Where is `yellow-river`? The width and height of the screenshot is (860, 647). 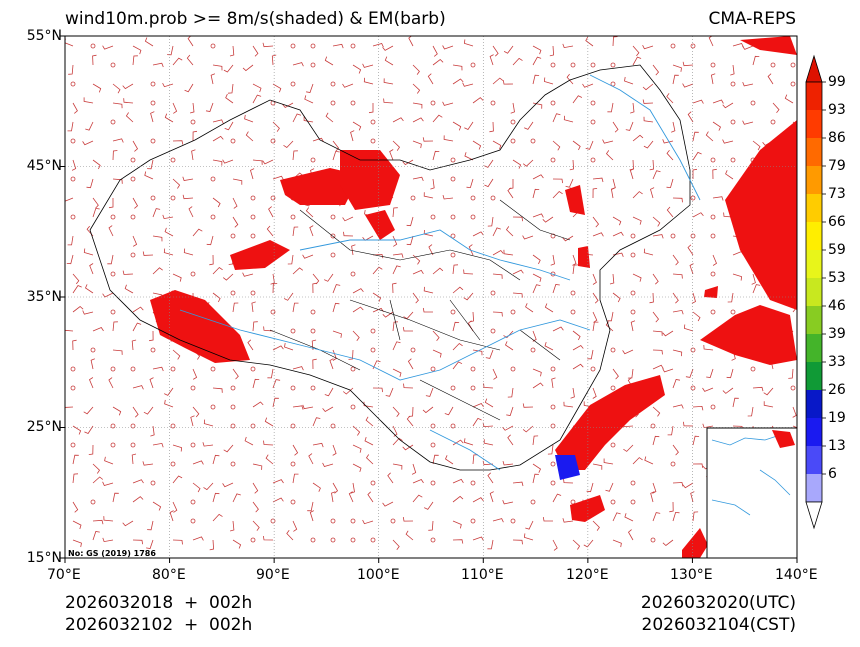 yellow-river is located at coordinates (435, 255).